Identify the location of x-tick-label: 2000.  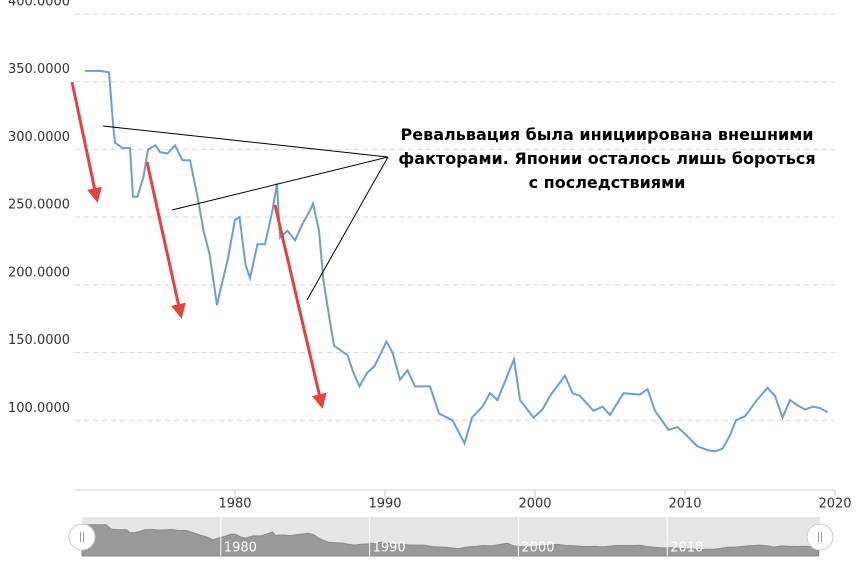
(534, 504).